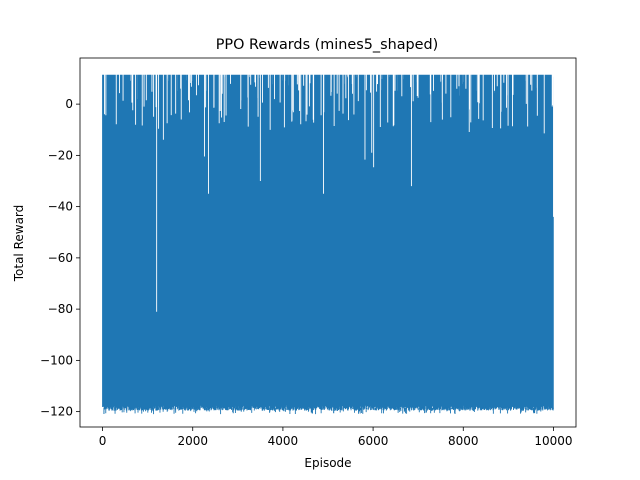  I want to click on x-tick-label: 6000, so click(373, 441).